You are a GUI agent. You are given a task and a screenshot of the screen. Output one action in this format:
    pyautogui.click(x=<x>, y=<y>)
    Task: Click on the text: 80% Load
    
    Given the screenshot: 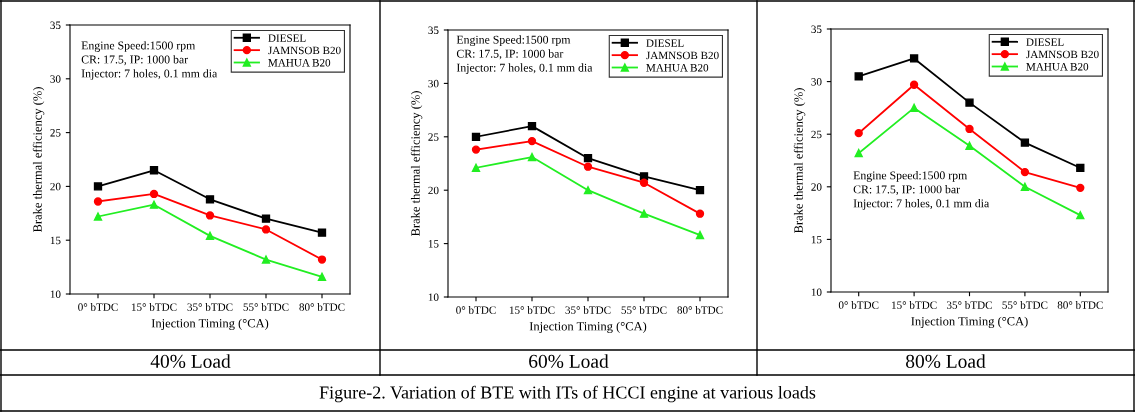 What is the action you would take?
    pyautogui.click(x=946, y=361)
    